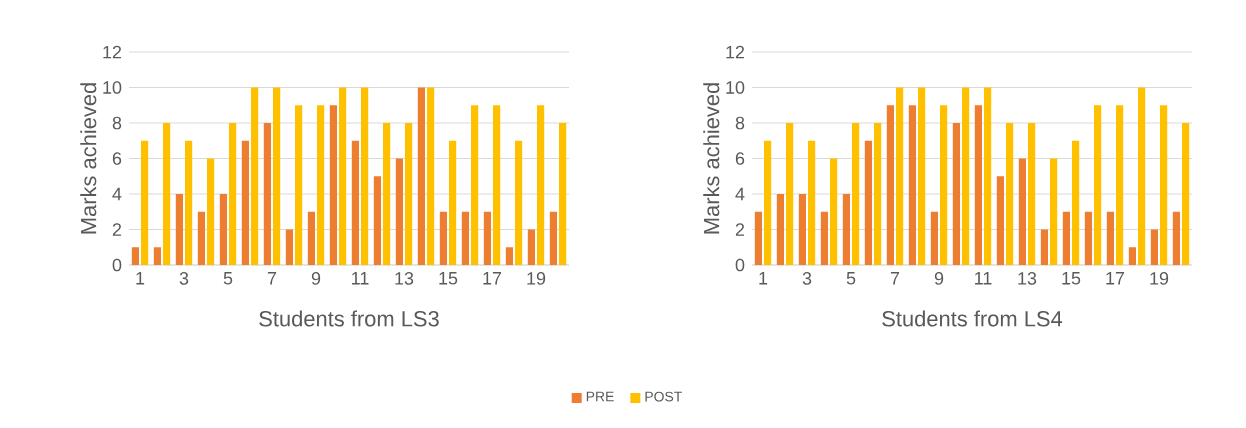  What do you see at coordinates (184, 278) in the screenshot?
I see `x-tick-label: 3` at bounding box center [184, 278].